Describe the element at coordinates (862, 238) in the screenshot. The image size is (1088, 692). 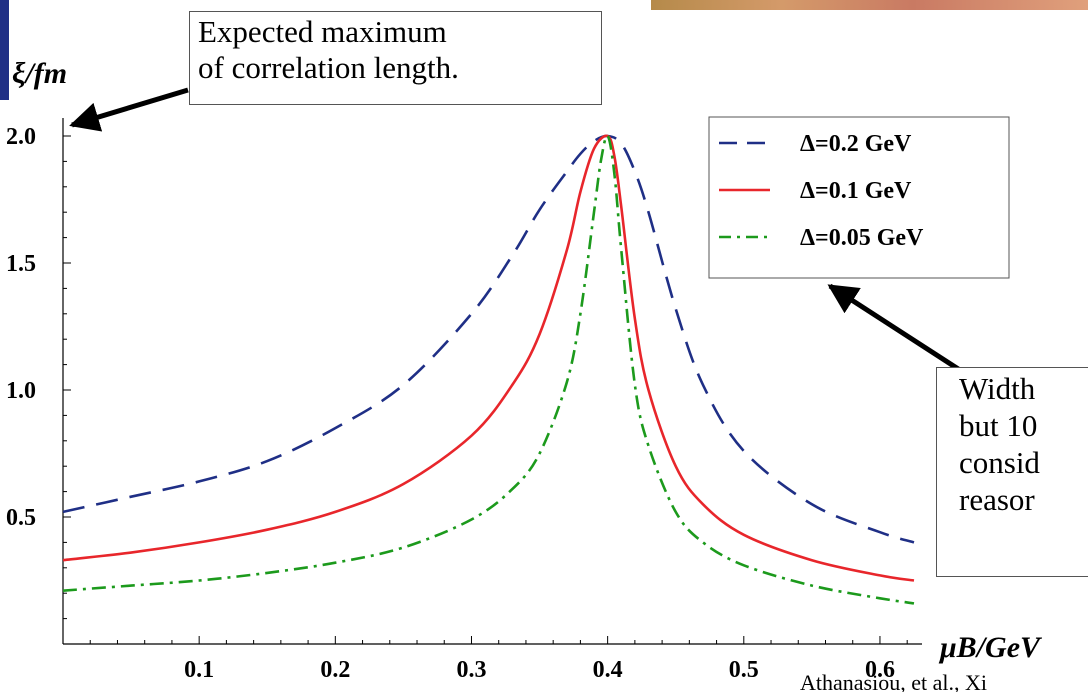
I see `legend-label: Δ=0.05 GeV` at that location.